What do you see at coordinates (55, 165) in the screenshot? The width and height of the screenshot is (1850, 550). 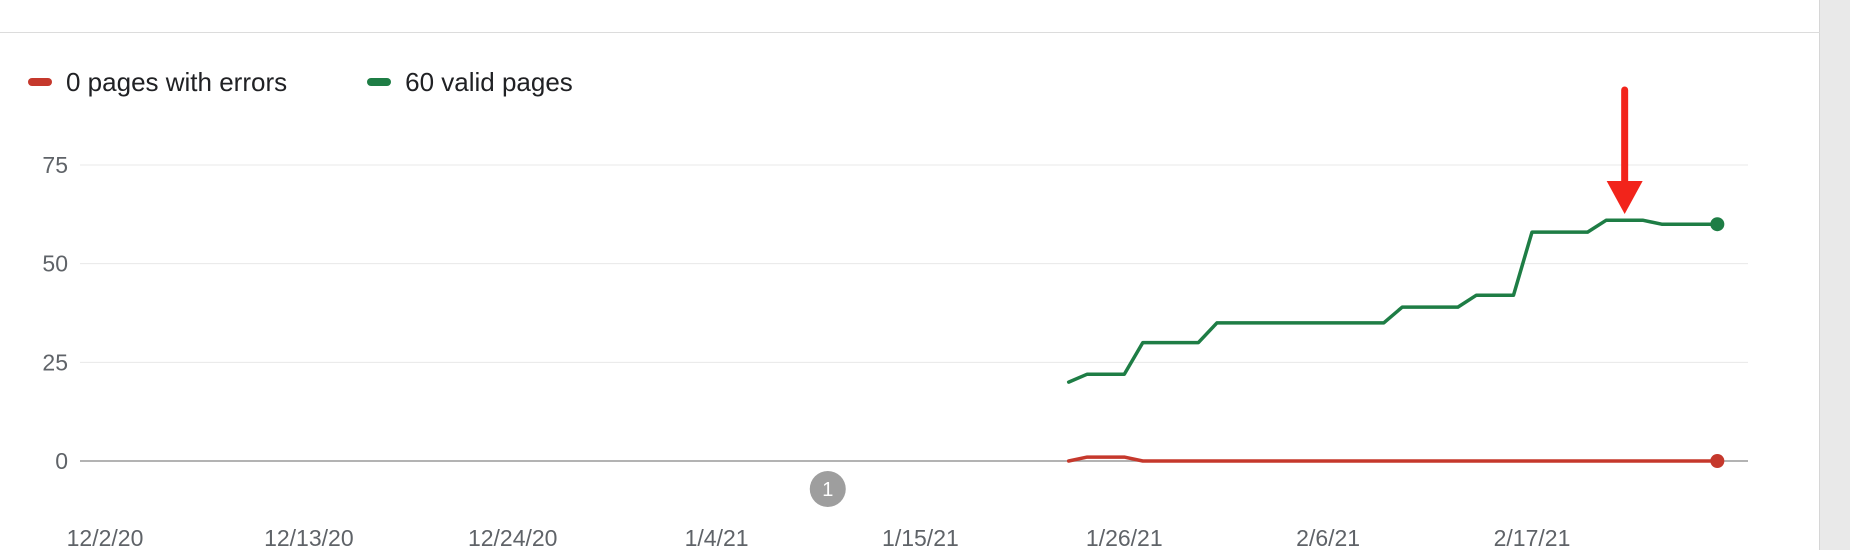 I see `y-tick-label: 75` at bounding box center [55, 165].